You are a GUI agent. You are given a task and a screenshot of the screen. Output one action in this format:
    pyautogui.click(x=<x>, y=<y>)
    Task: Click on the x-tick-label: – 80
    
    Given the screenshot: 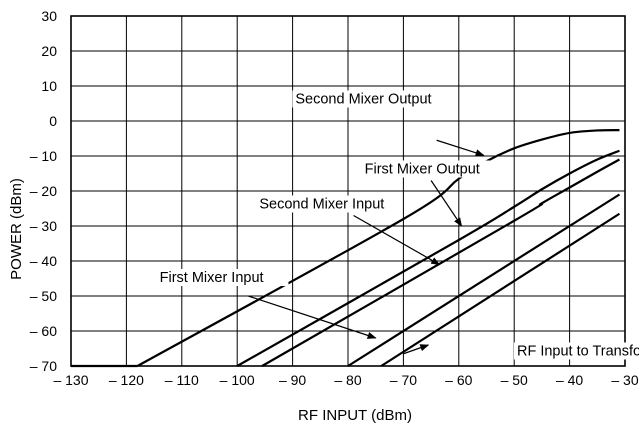 What is the action you would take?
    pyautogui.click(x=347, y=380)
    